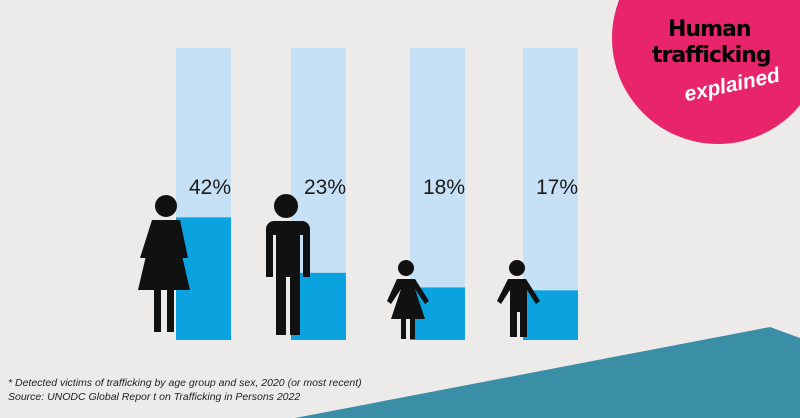  I want to click on value-label: 18%, so click(444, 187).